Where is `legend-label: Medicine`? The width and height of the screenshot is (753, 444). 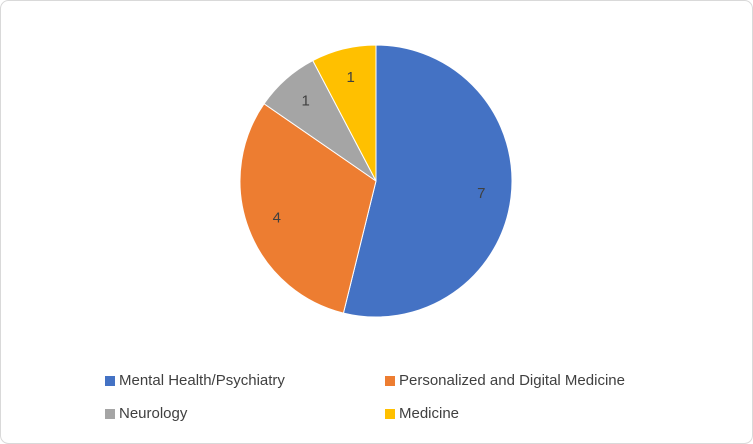
legend-label: Medicine is located at coordinates (429, 413).